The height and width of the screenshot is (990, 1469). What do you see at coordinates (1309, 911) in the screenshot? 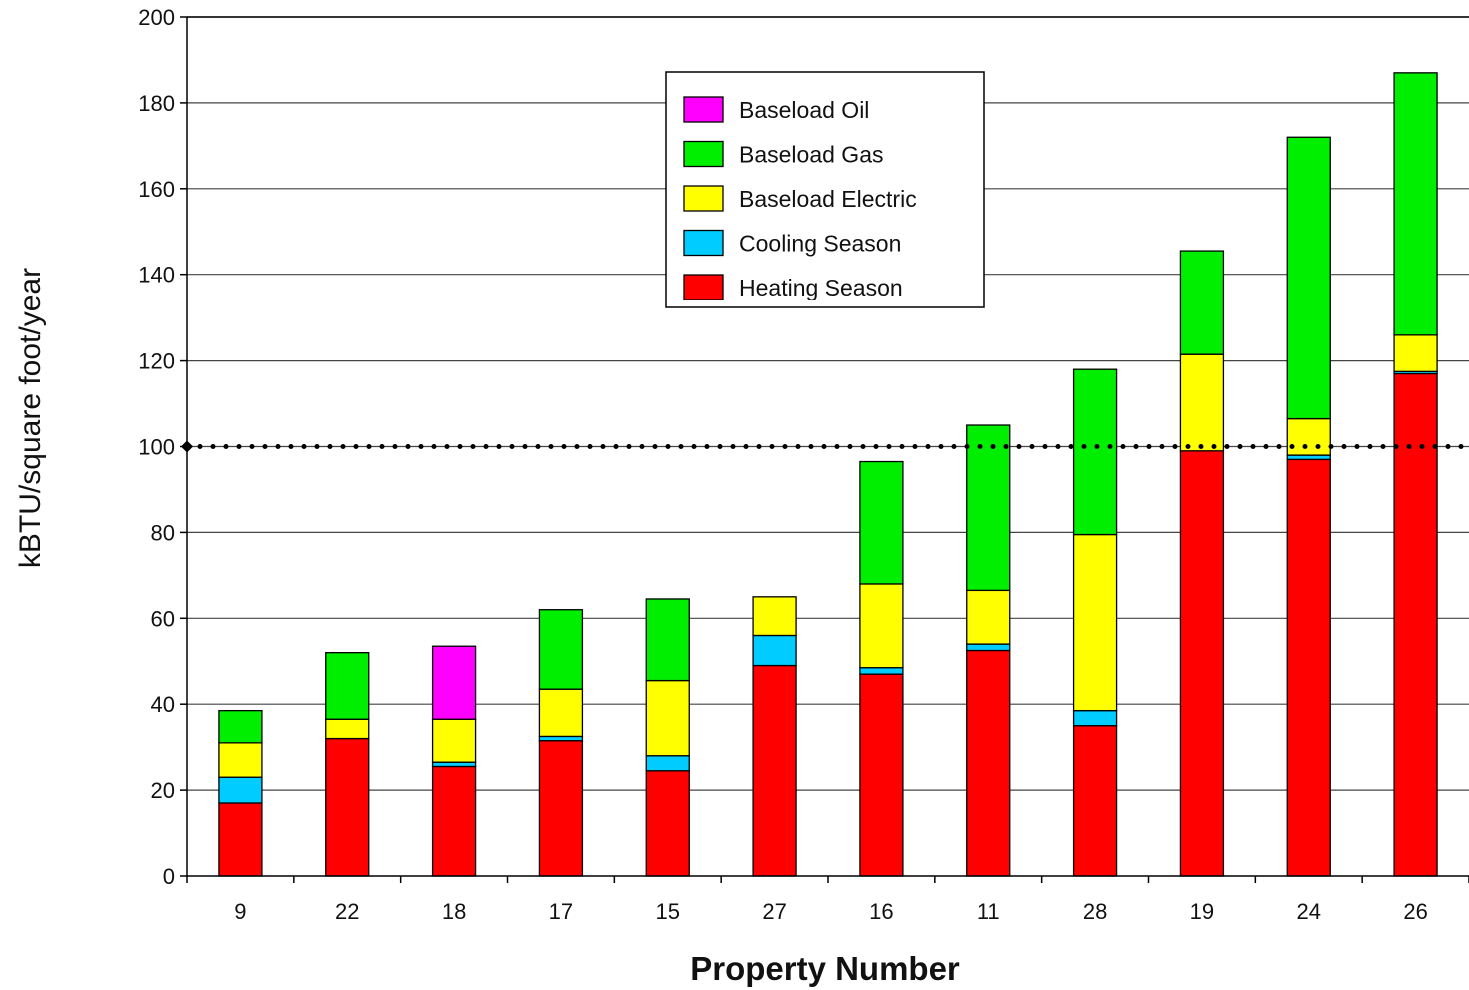
I see `x-tick-label-24: 24` at bounding box center [1309, 911].